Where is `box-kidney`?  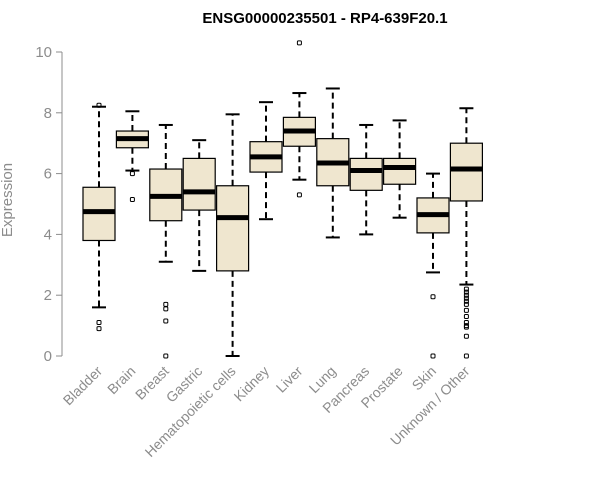 box-kidney is located at coordinates (266, 161).